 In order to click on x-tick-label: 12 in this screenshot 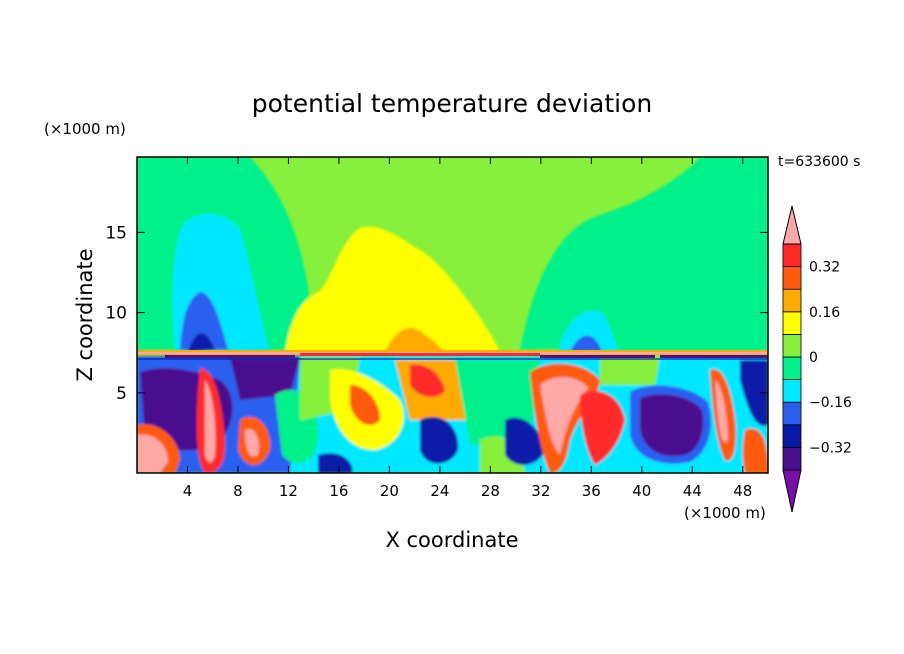, I will do `click(288, 491)`.